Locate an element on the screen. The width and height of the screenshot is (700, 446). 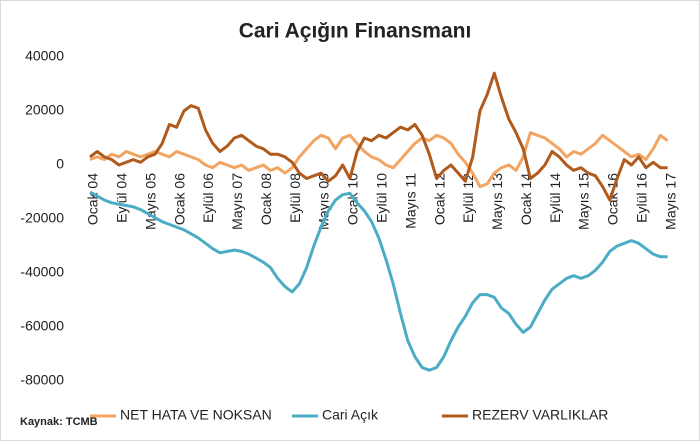
x-tick-label: Mayıs 07 is located at coordinates (237, 201).